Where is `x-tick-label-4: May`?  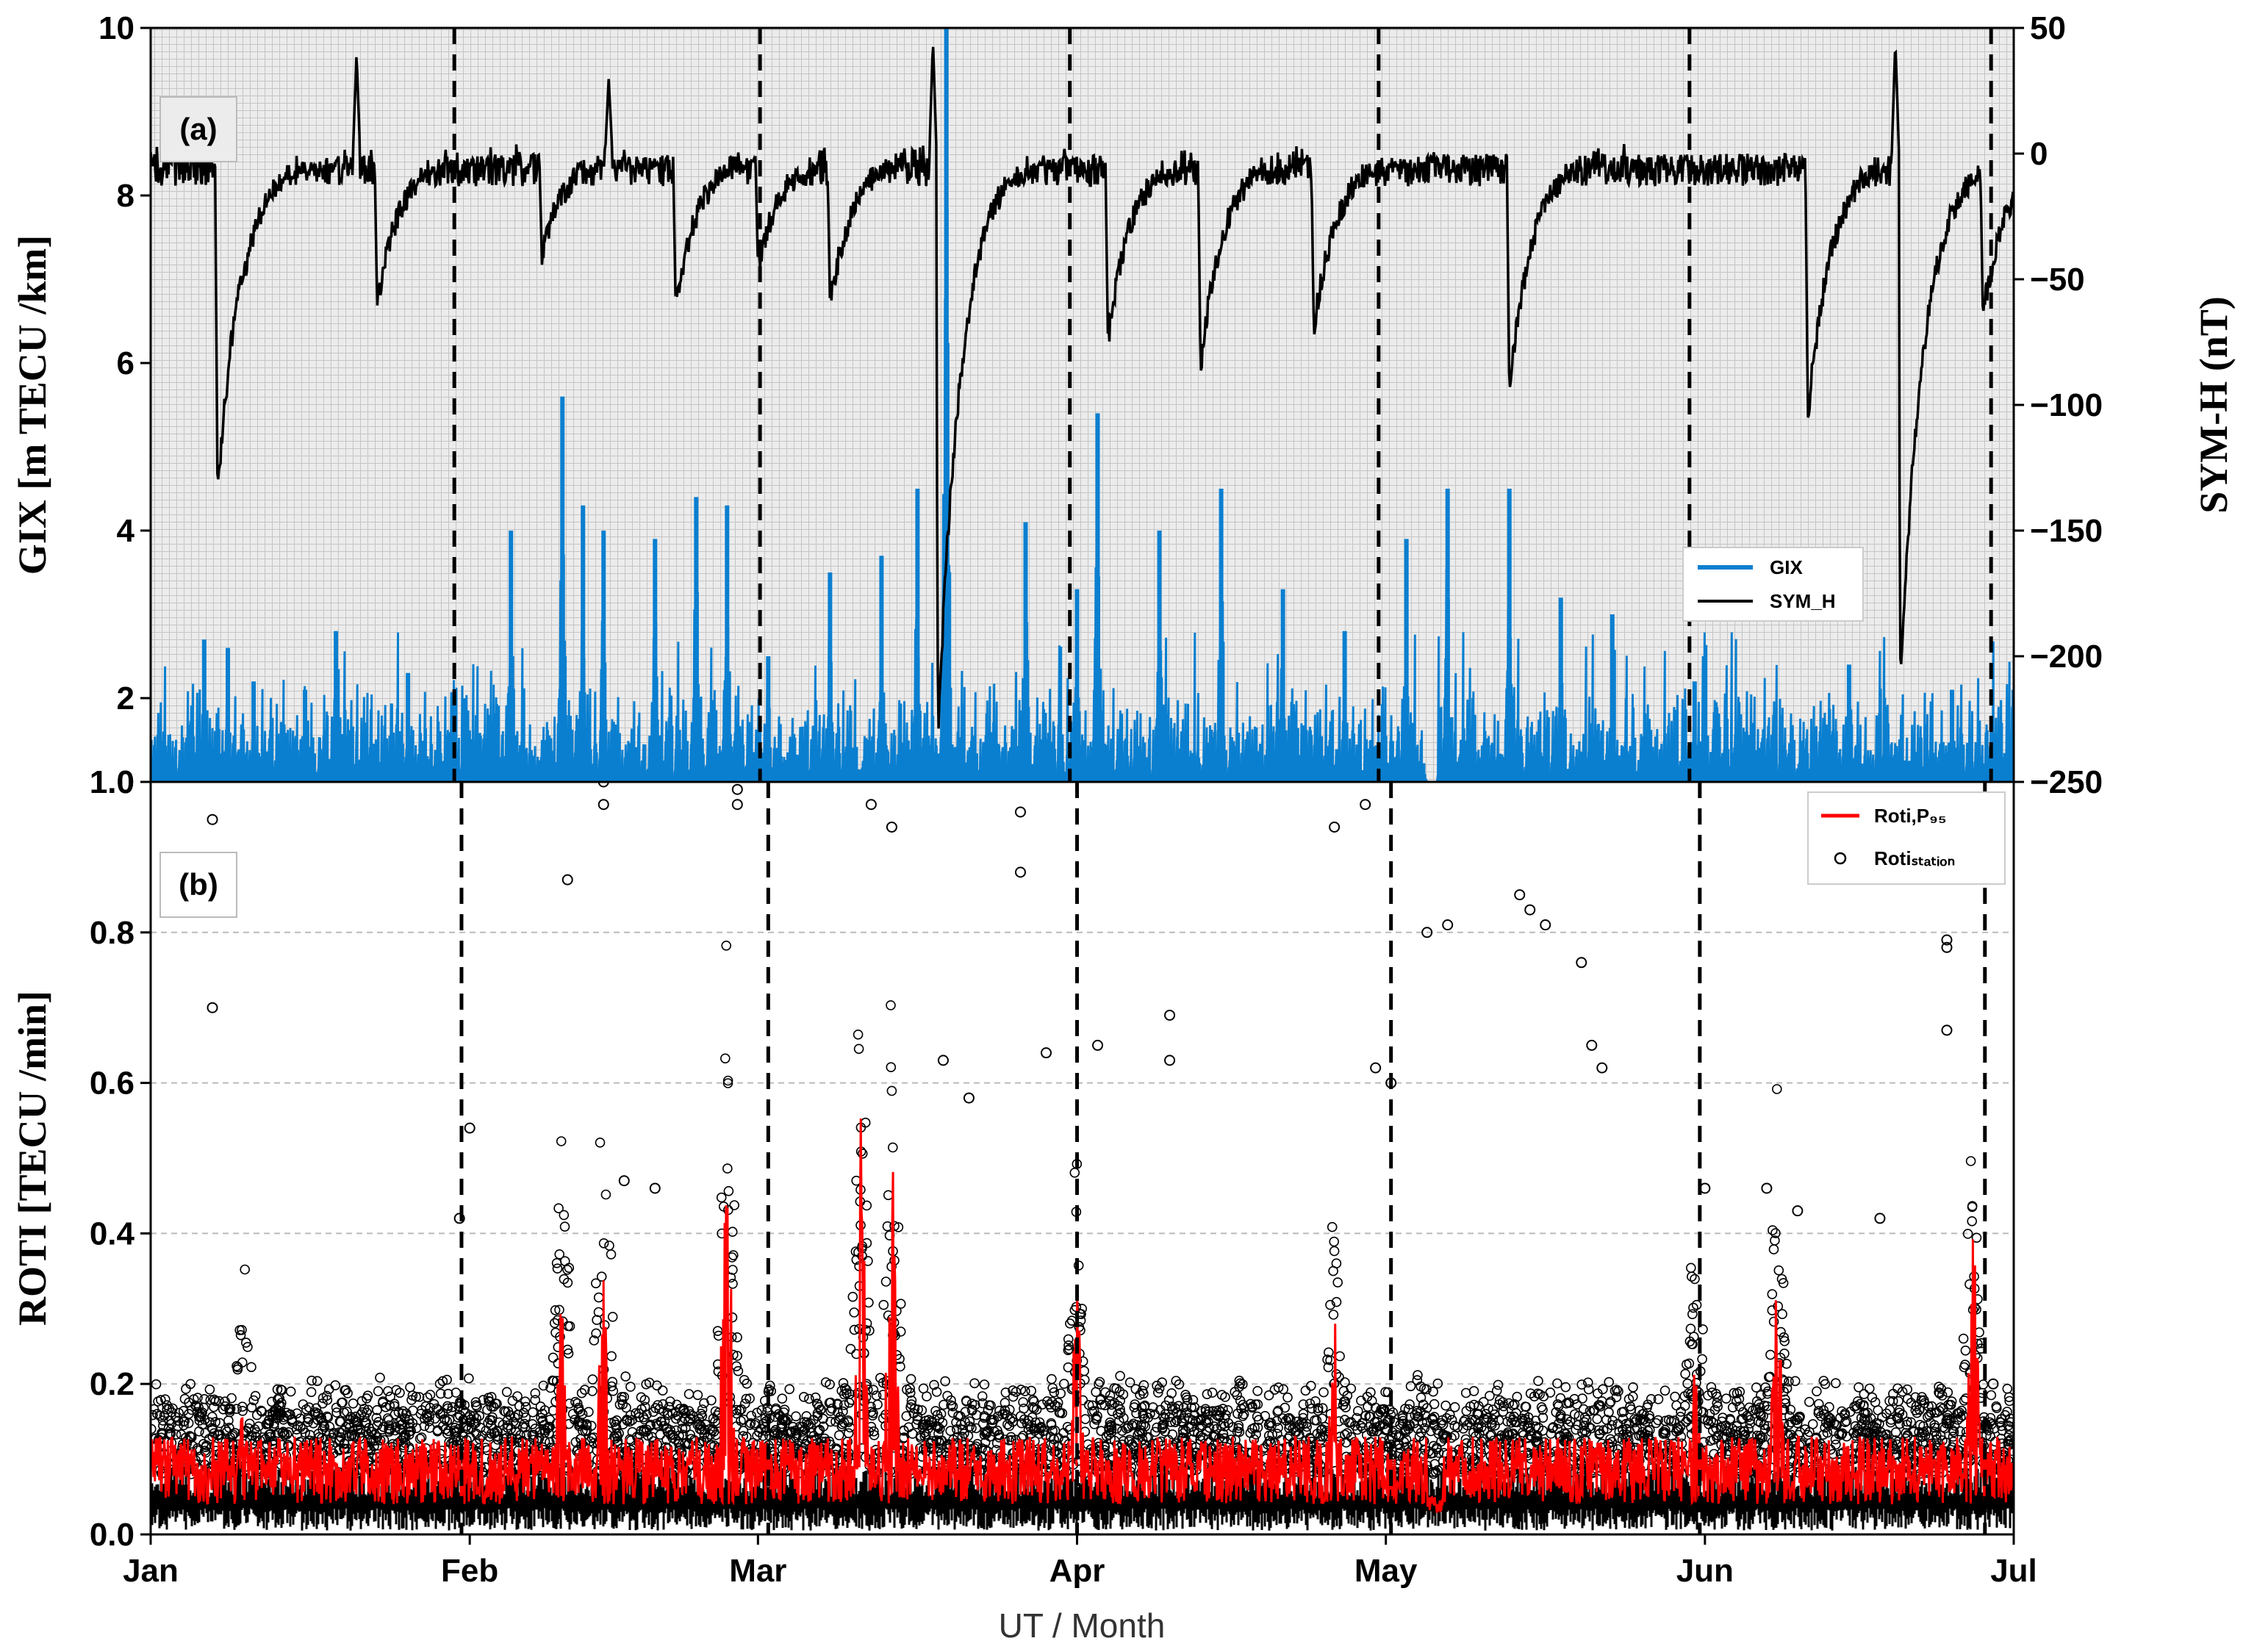 x-tick-label-4: May is located at coordinates (1386, 1571).